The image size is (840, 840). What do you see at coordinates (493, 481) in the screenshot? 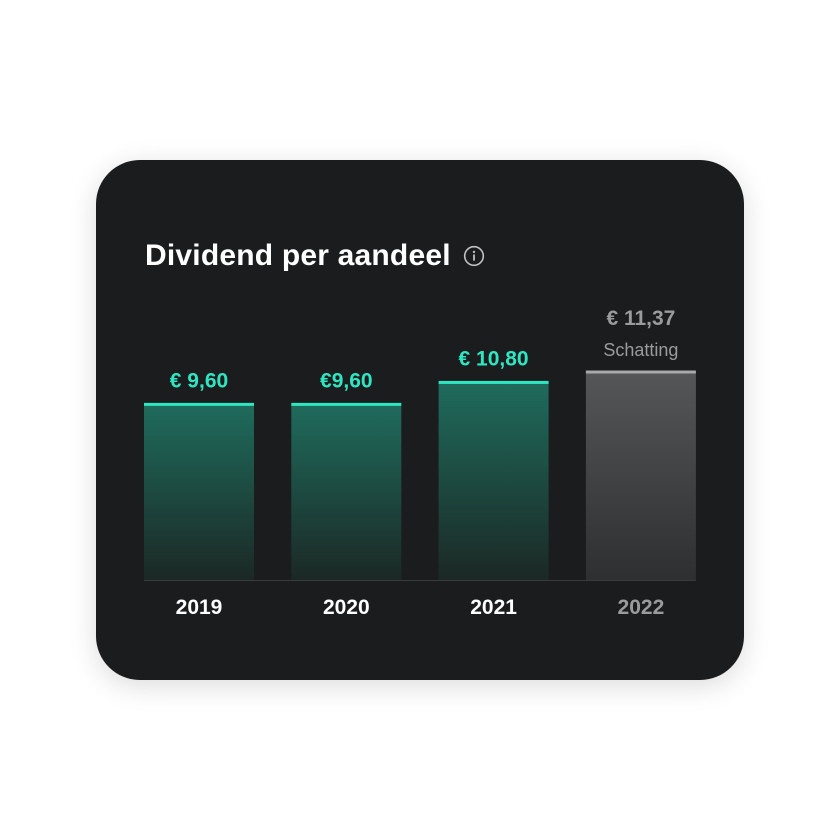
I see `bar-2021` at bounding box center [493, 481].